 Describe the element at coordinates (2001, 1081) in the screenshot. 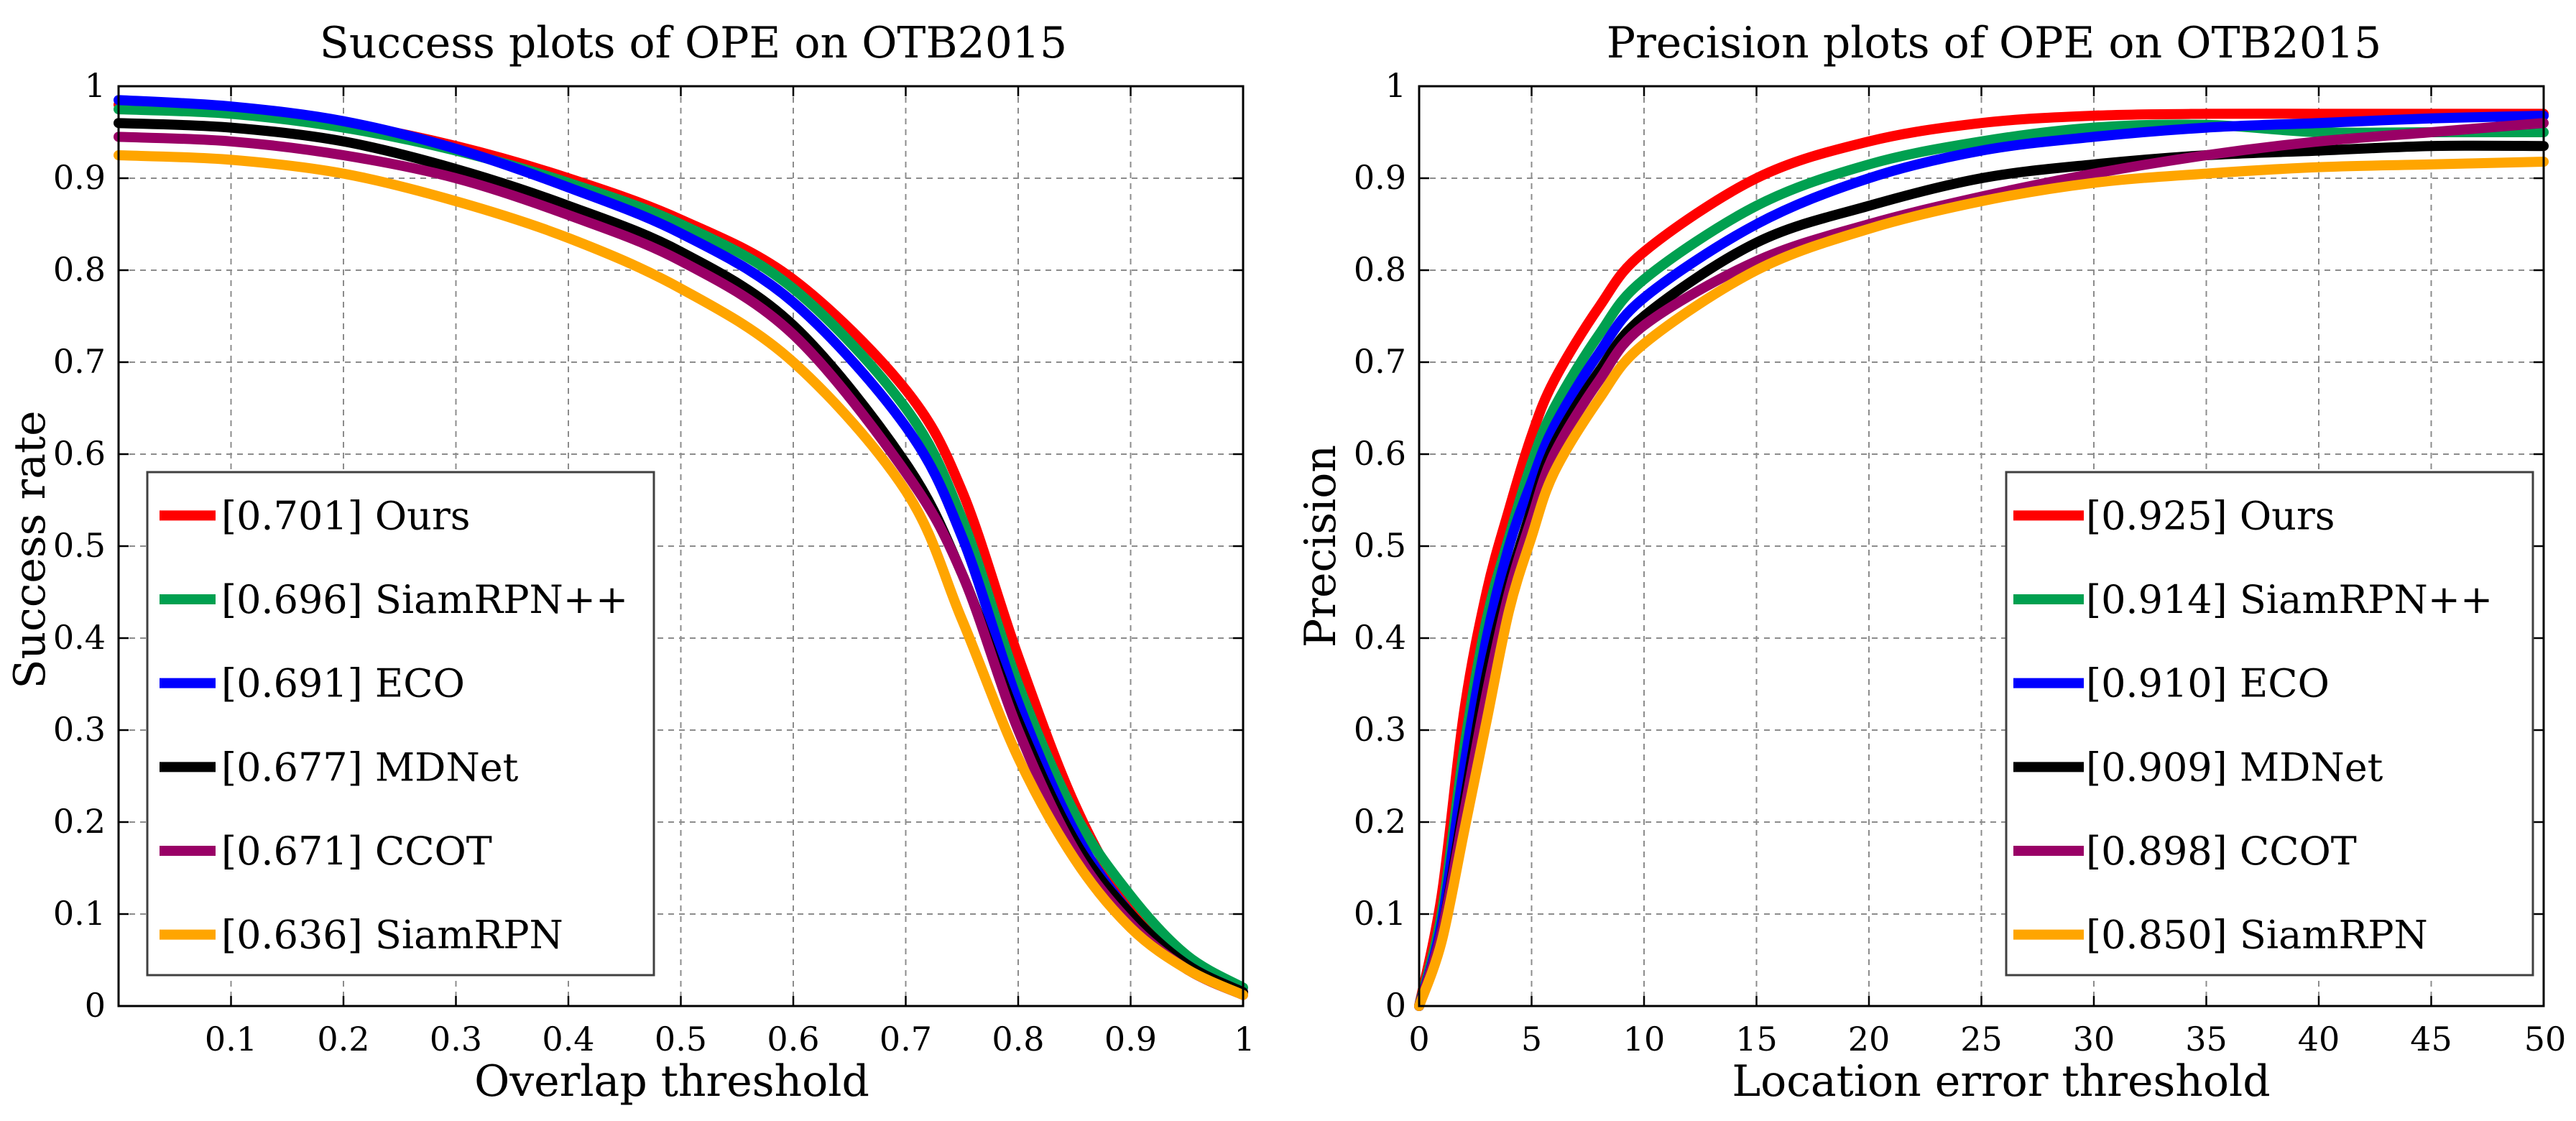

I see `x-axis-label: Location error threshold` at that location.